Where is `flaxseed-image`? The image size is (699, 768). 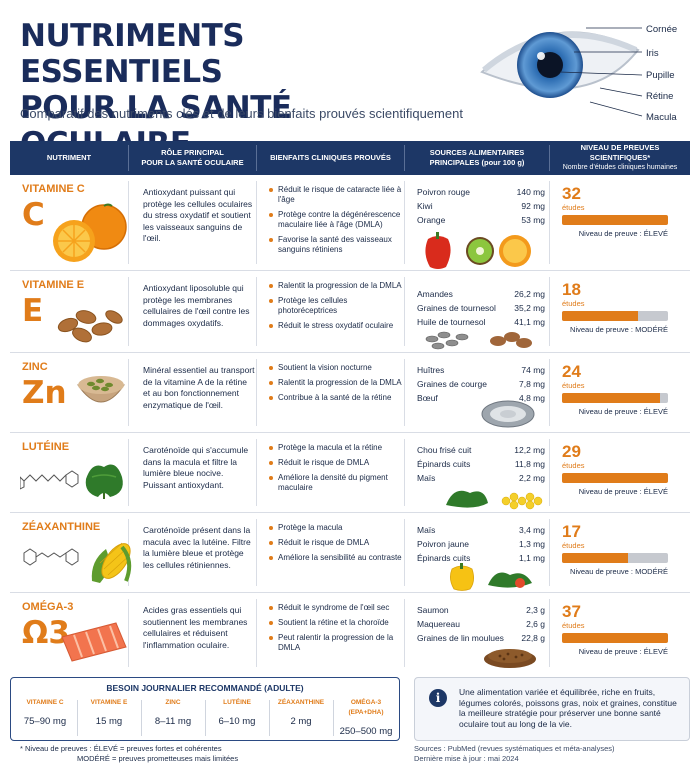 flaxseed-image is located at coordinates (510, 658).